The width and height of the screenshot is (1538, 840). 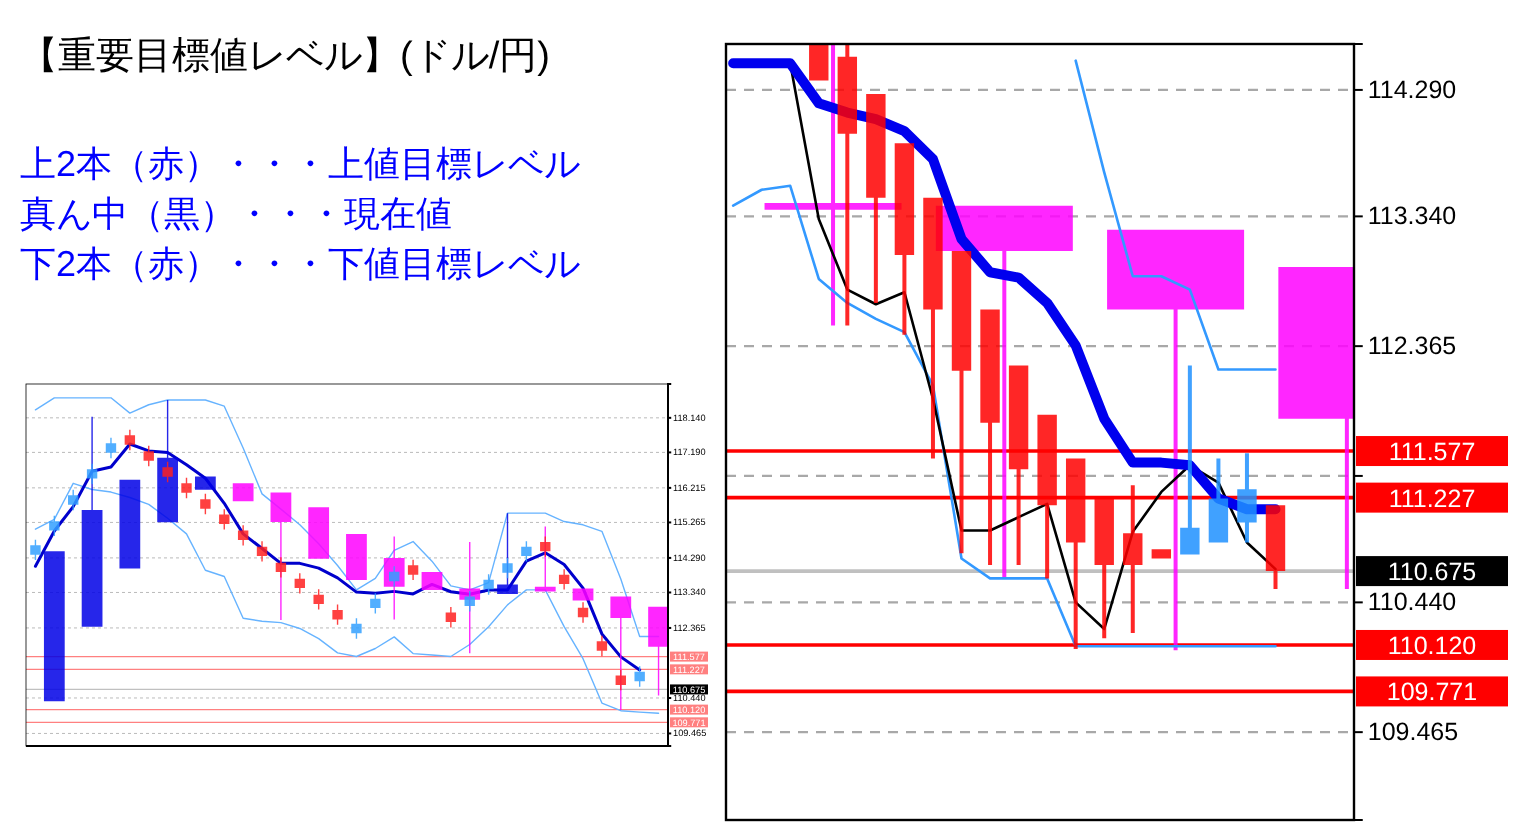 I want to click on ref-line-label: 110.675, so click(x=1432, y=572).